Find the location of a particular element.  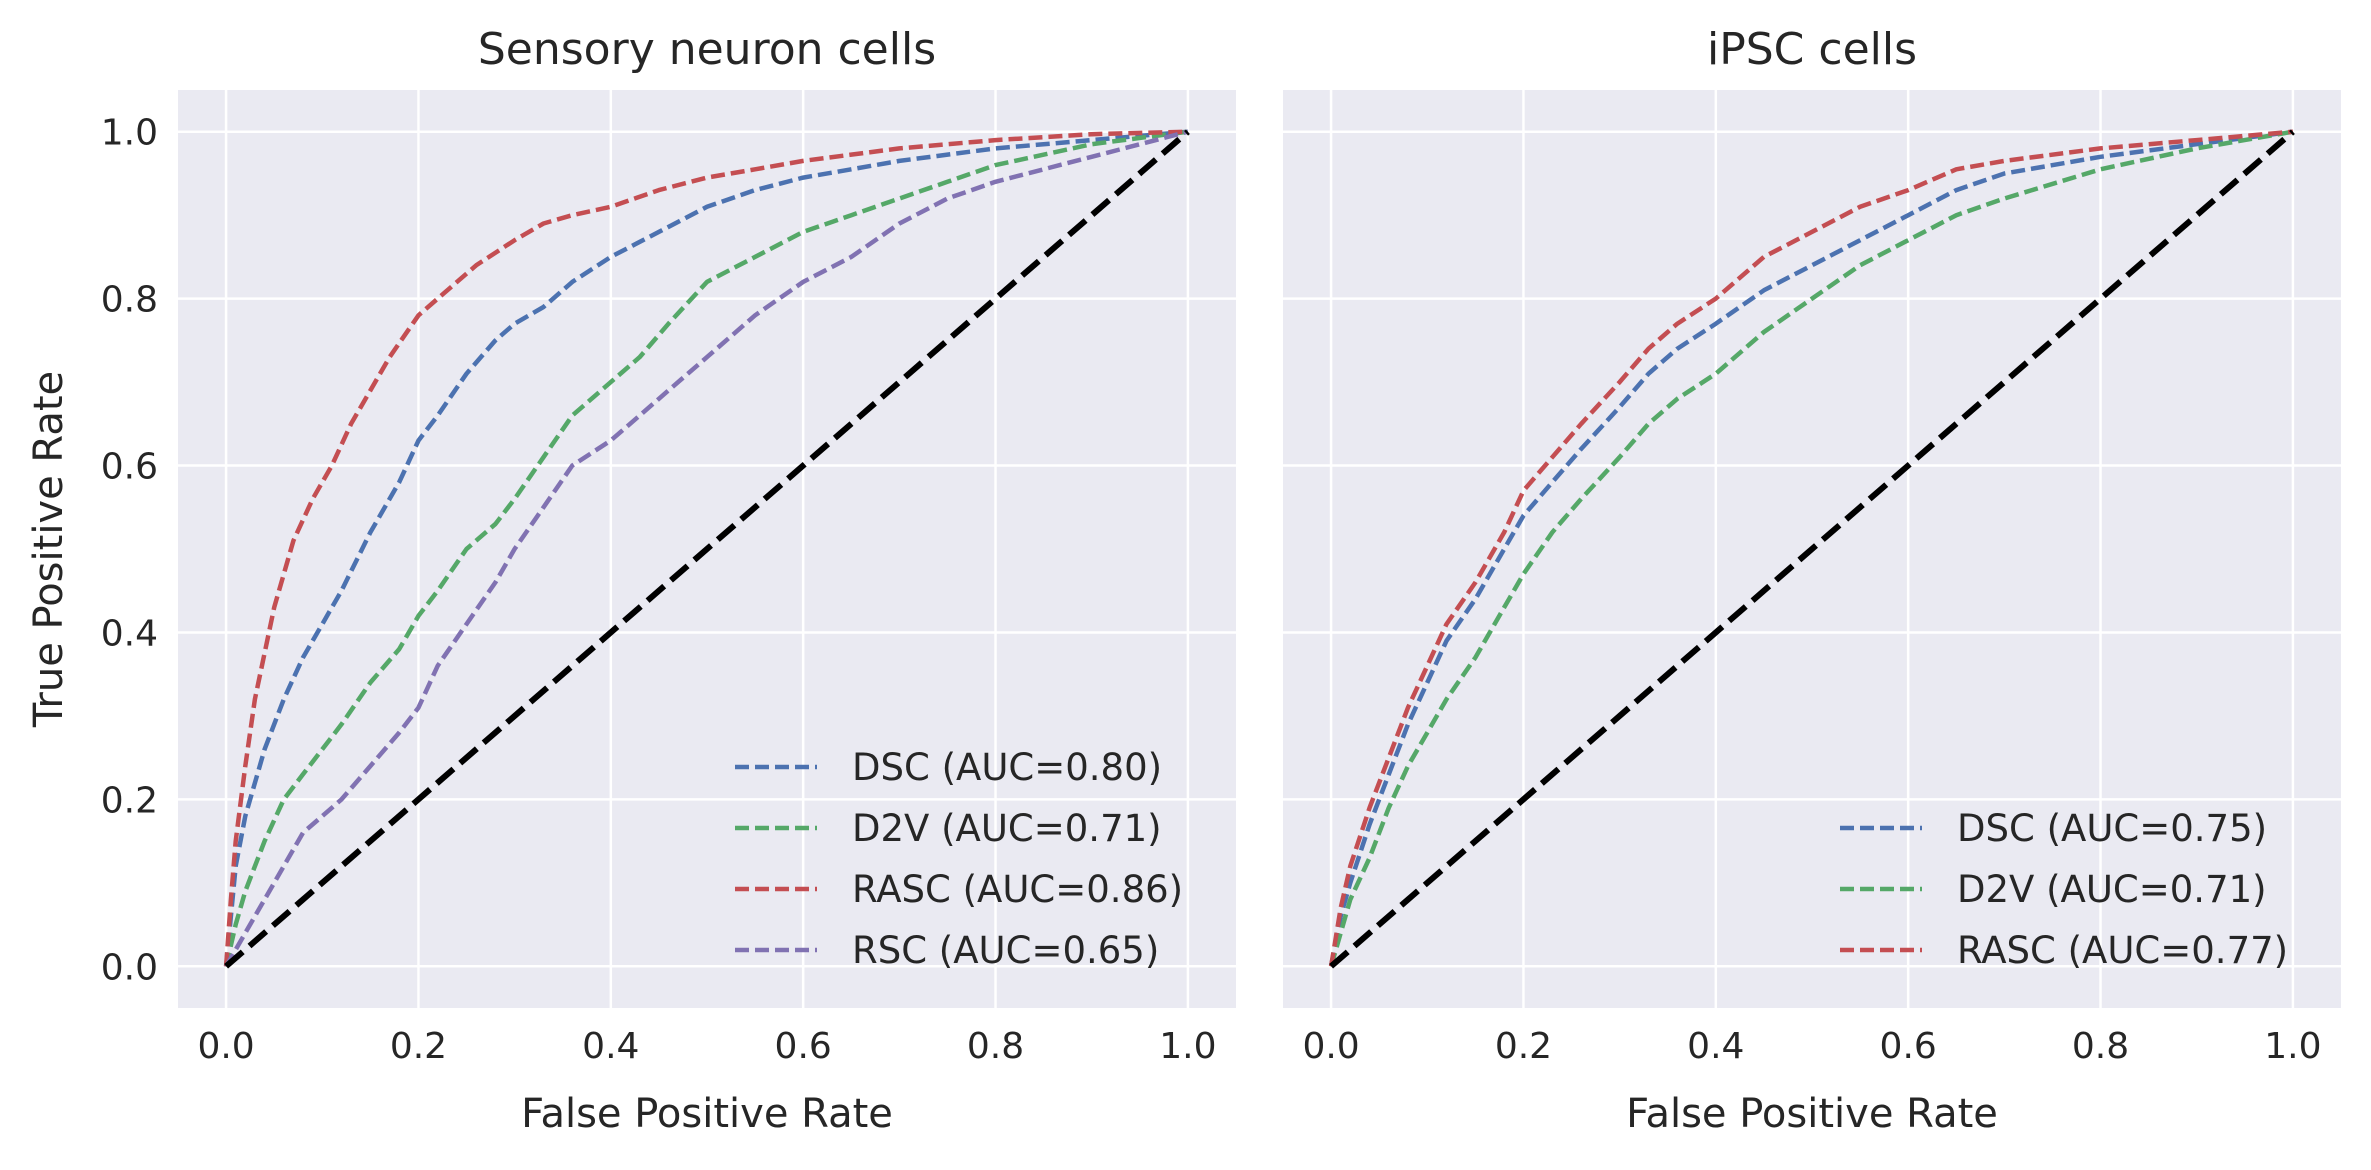

chart-title: Sensory neuron cells is located at coordinates (707, 49).